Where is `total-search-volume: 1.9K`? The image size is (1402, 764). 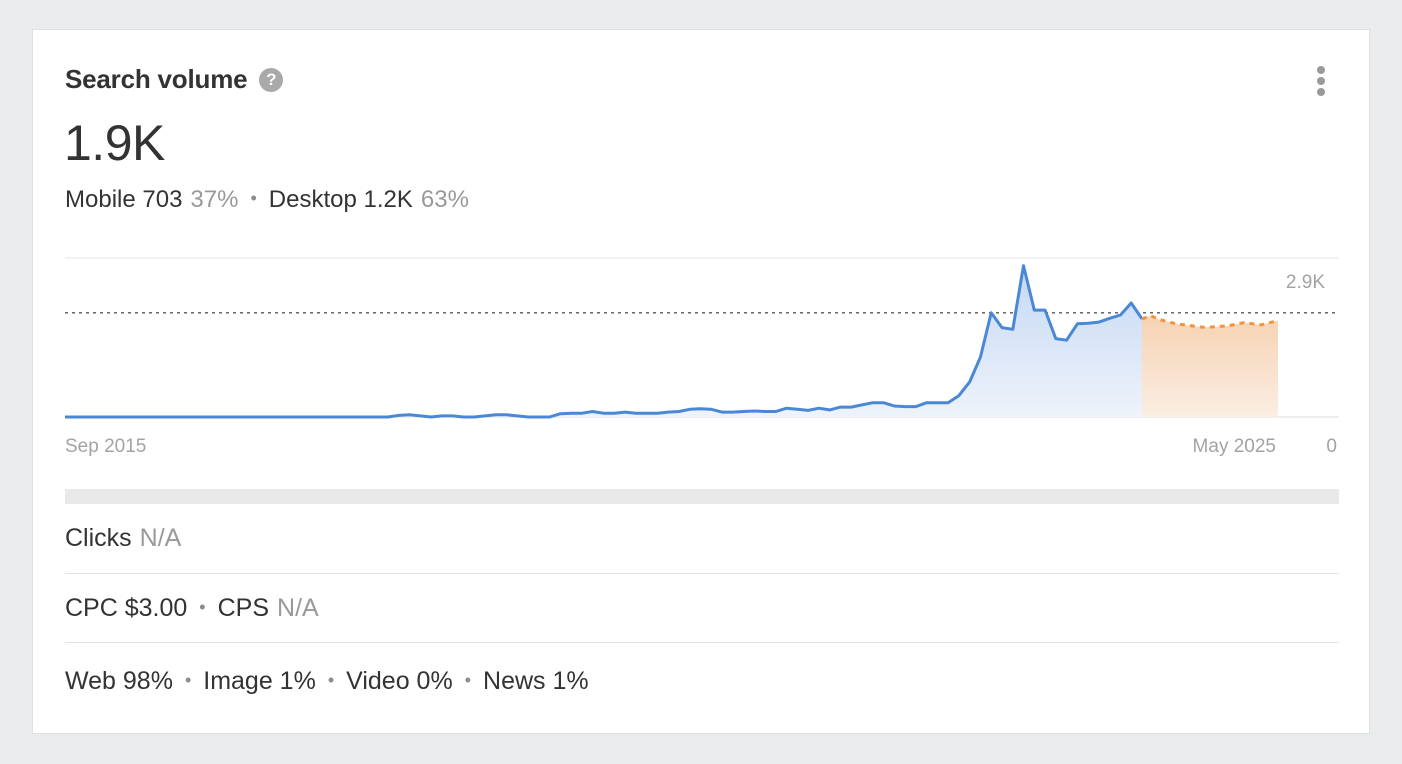 total-search-volume: 1.9K is located at coordinates (114, 143).